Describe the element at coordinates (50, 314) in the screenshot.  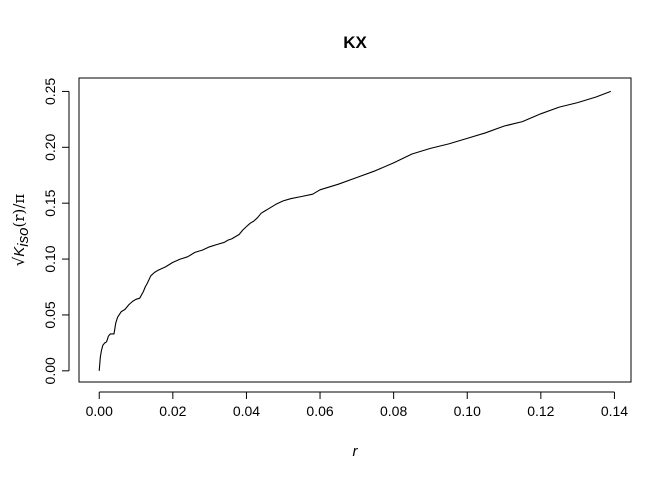
I see `y-tick-label: 0.05` at that location.